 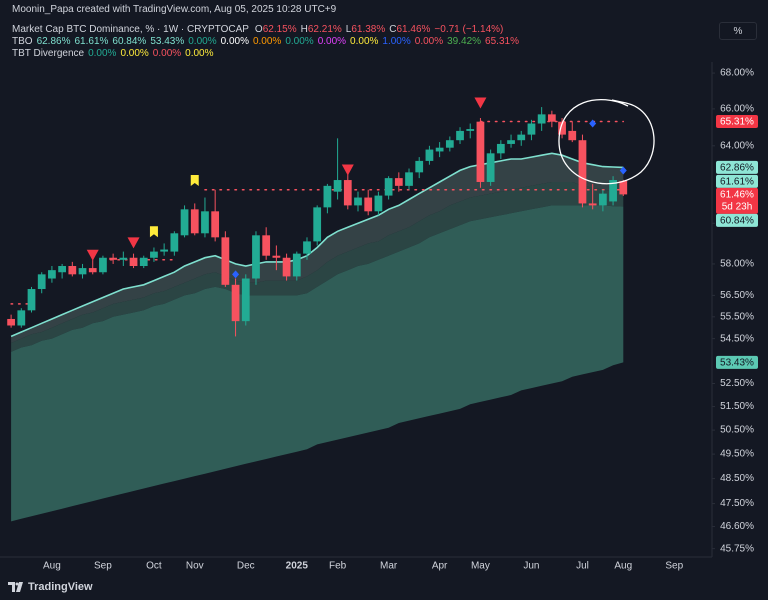 I want to click on price-tag-label: 53.43%, so click(x=737, y=363).